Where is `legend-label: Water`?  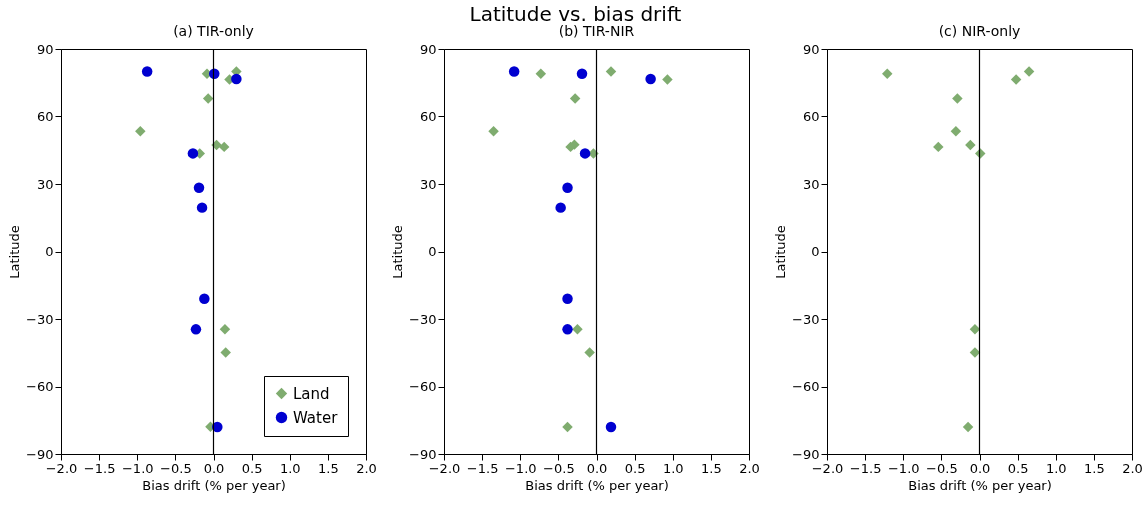 legend-label: Water is located at coordinates (316, 417).